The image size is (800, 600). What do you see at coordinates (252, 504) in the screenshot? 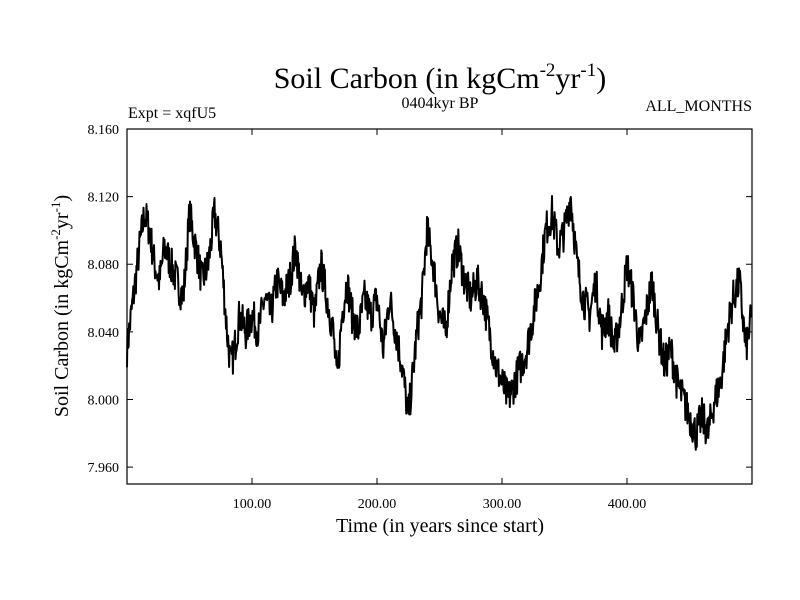
I see `x-tick-label: 100.00` at bounding box center [252, 504].